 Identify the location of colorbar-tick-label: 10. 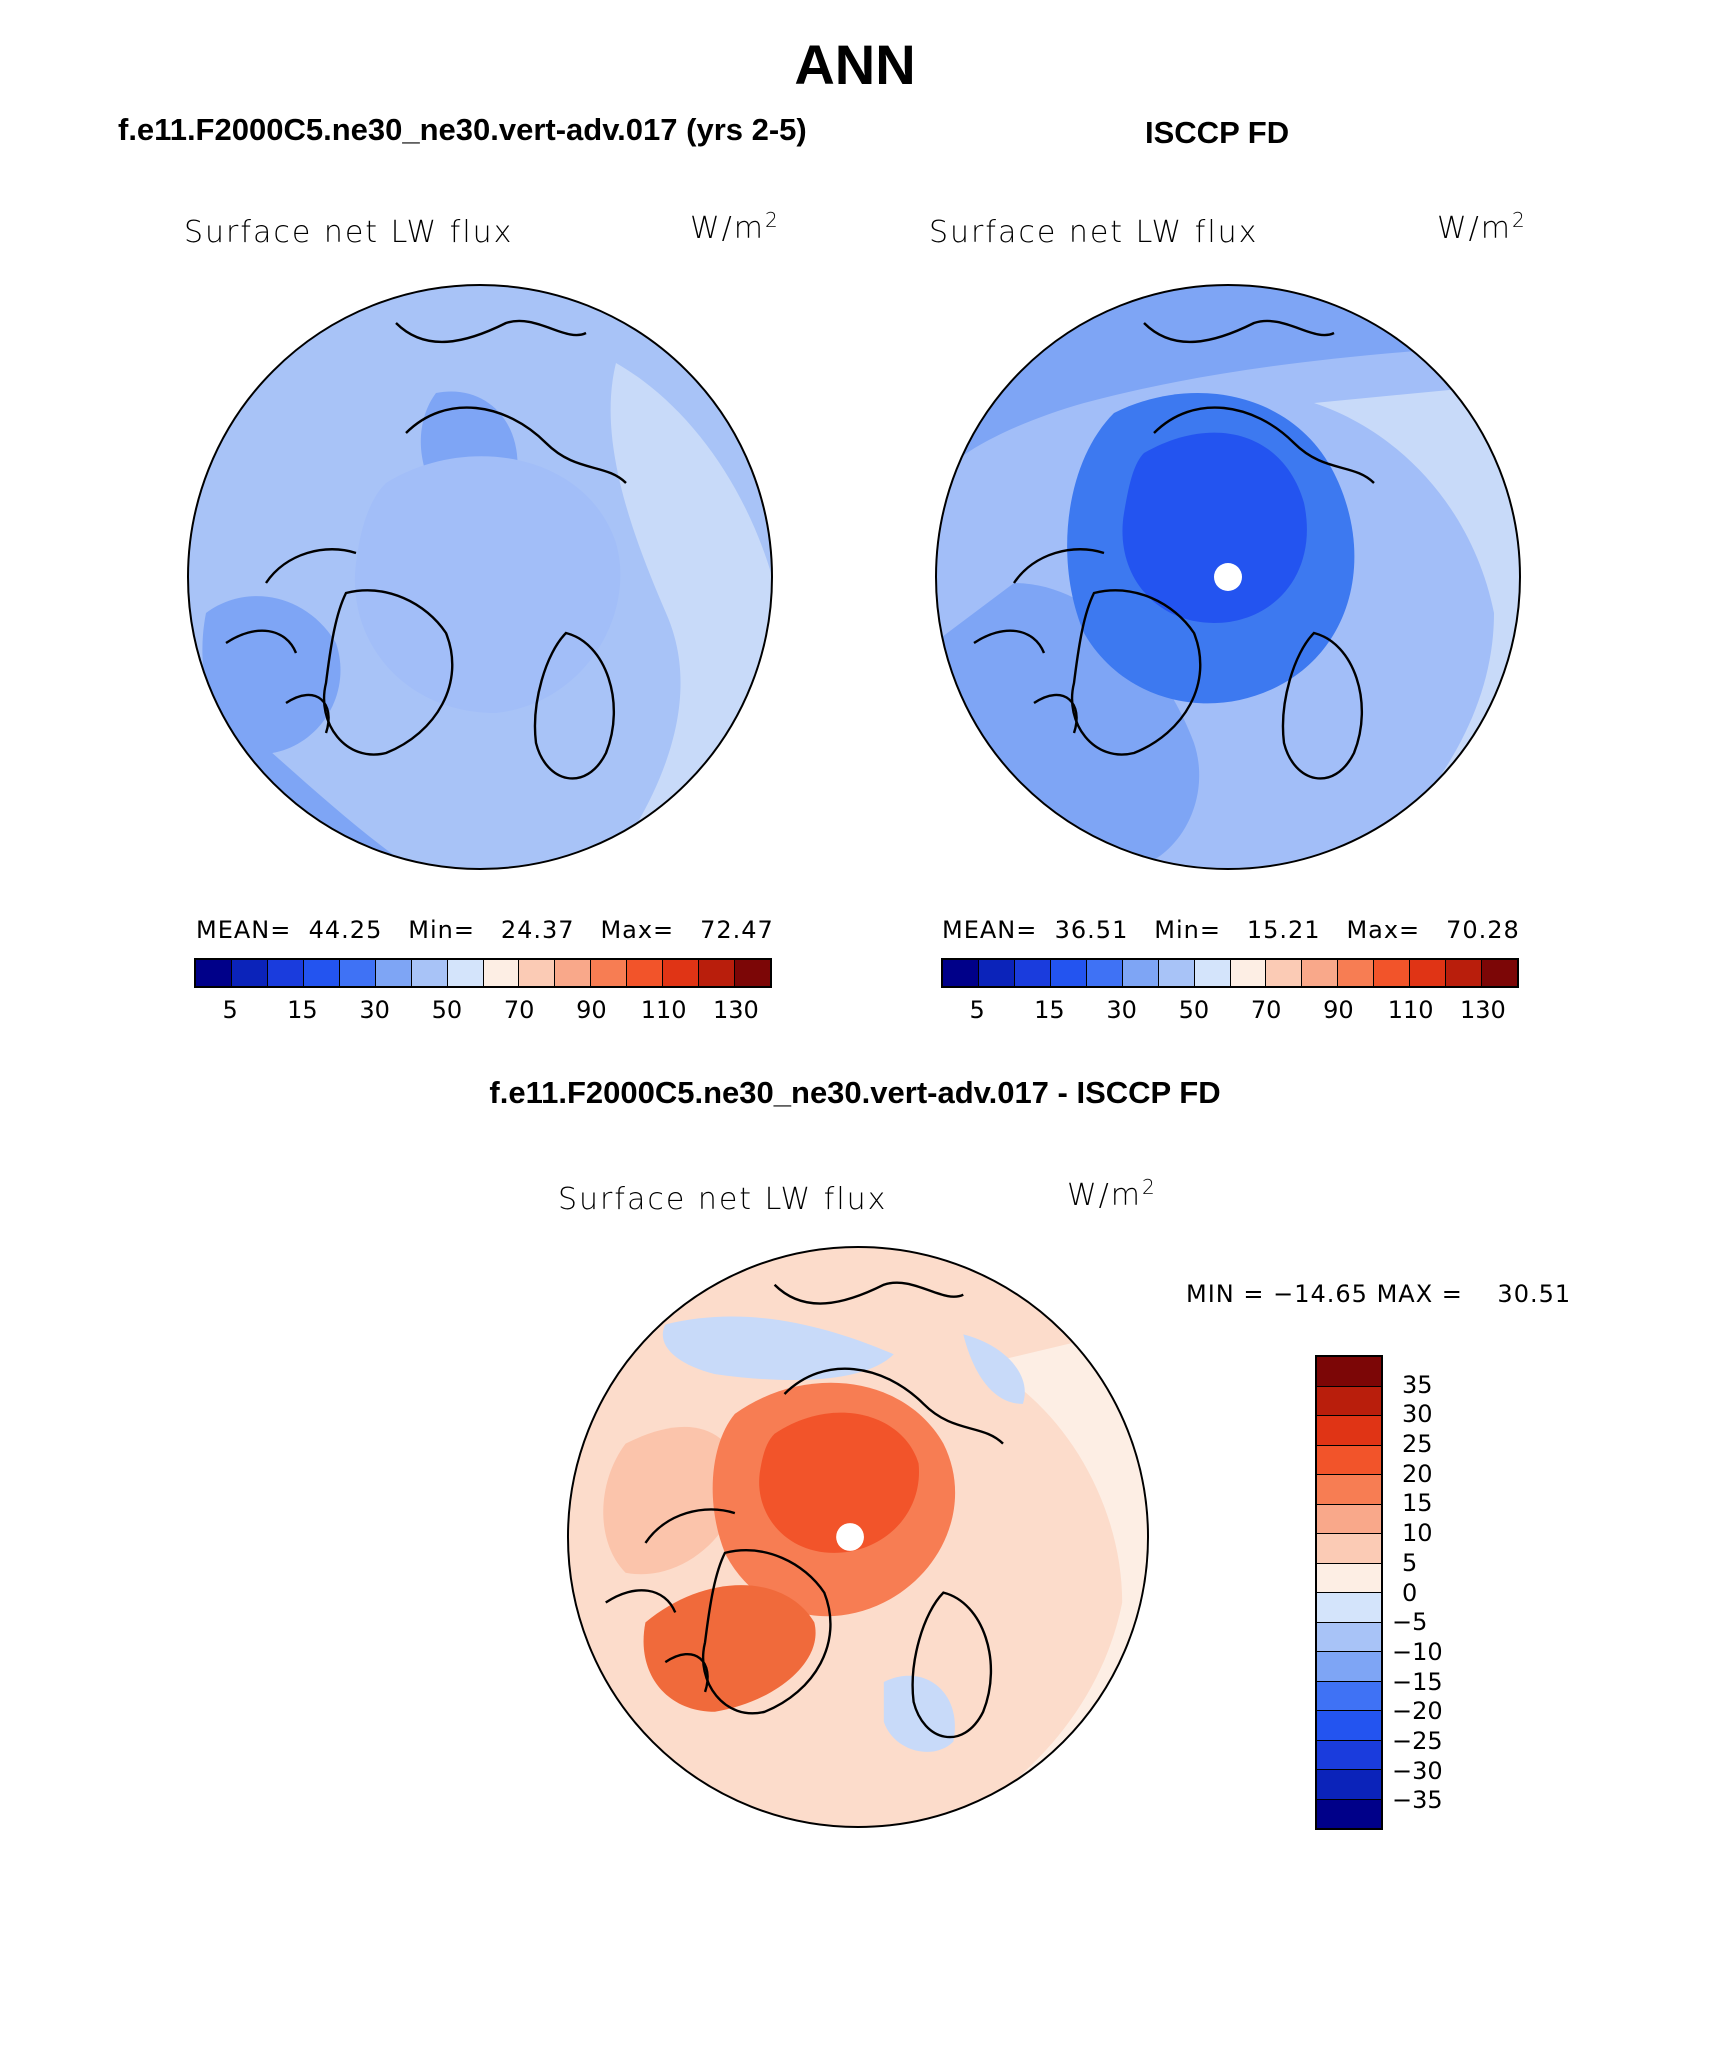
(1417, 1533).